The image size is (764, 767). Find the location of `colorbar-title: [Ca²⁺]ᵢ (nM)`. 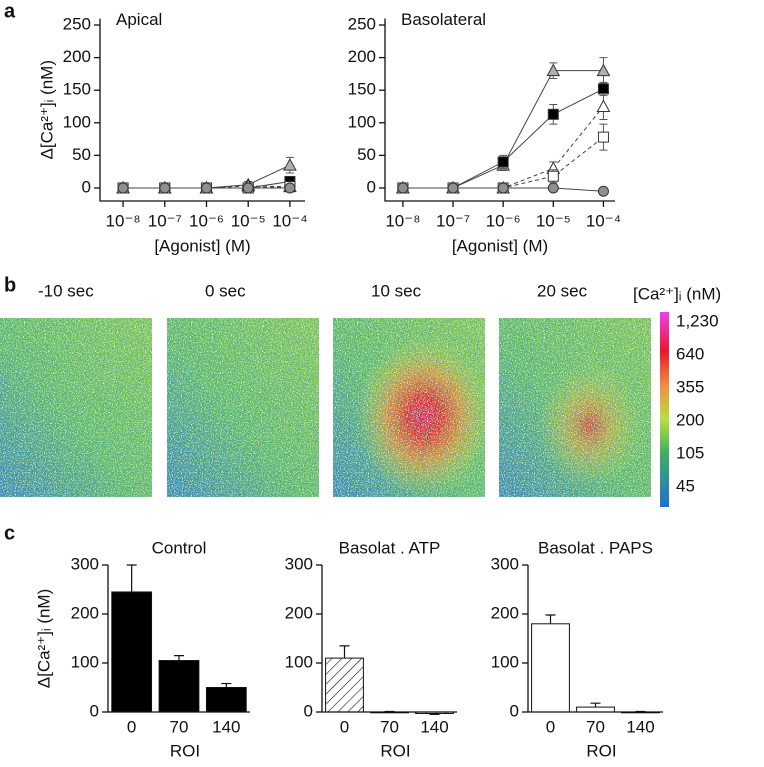

colorbar-title: [Ca²⁺]ᵢ (nM) is located at coordinates (677, 293).